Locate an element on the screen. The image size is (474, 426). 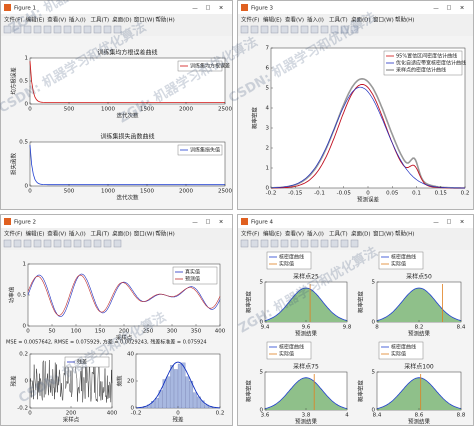
y-tick-label: 4 is located at coordinates (268, 109).